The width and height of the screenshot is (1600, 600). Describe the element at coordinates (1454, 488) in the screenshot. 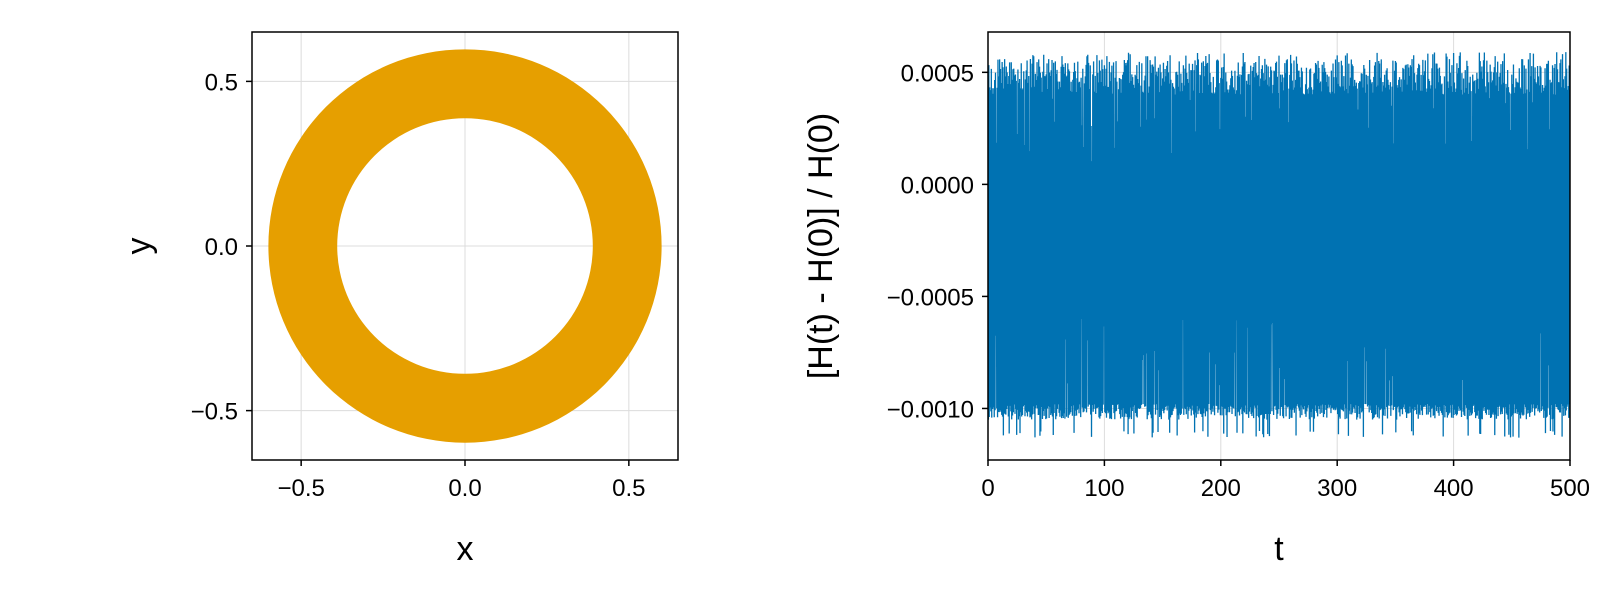

I see `energy-x-tick-label: 400` at that location.